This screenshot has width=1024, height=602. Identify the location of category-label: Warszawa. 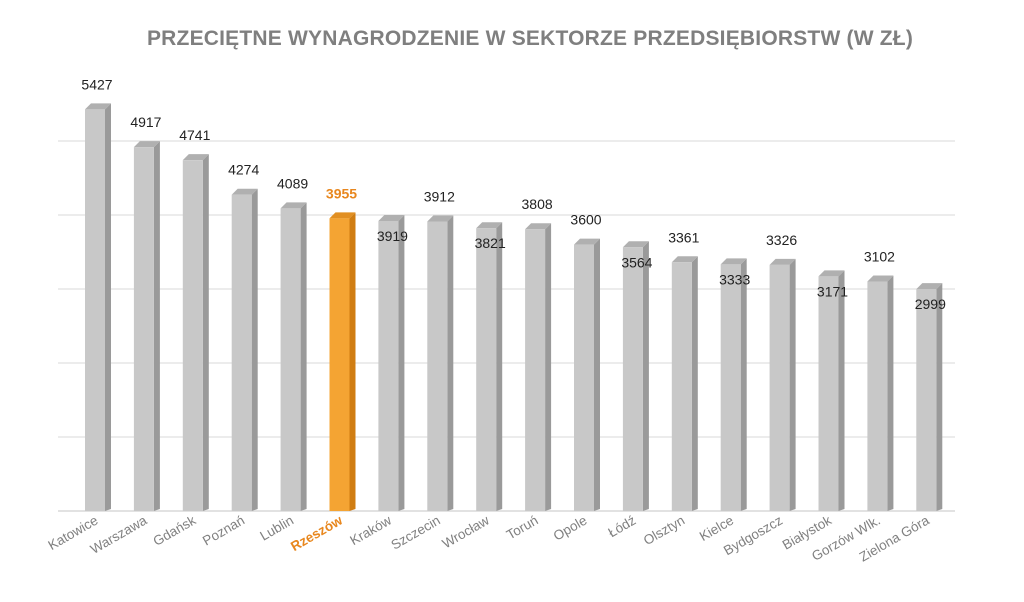
(119, 534).